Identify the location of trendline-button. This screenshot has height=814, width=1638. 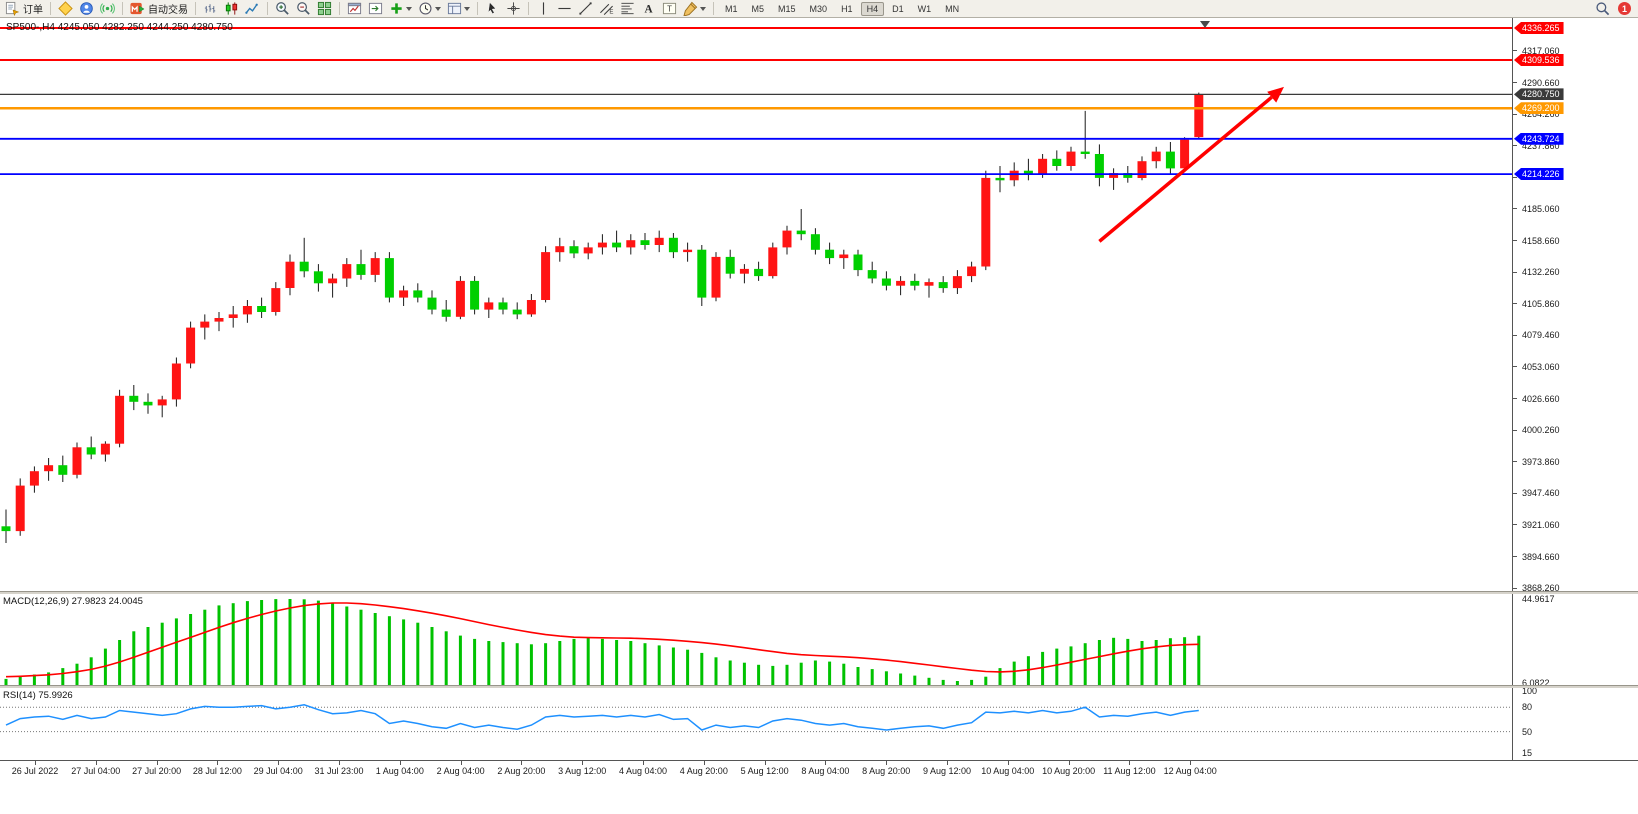
(585, 9).